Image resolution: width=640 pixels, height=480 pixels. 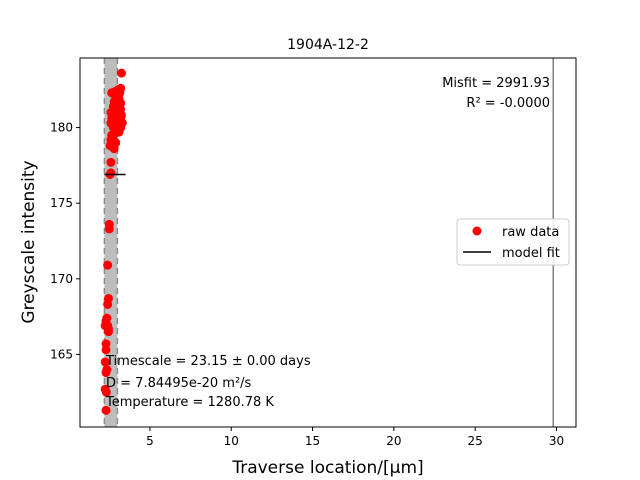 I want to click on x-axis-label: Traverse location/[μm], so click(x=327, y=468).